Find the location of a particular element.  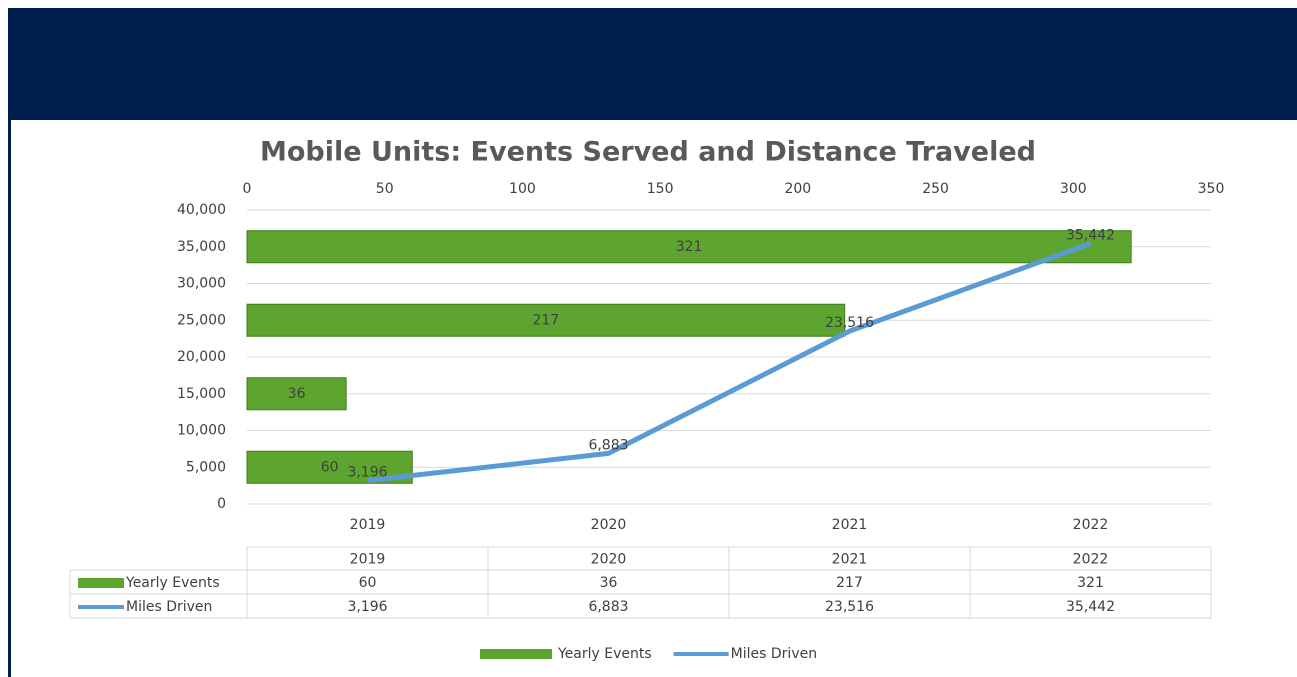

bar-value-label: 60 is located at coordinates (330, 467).